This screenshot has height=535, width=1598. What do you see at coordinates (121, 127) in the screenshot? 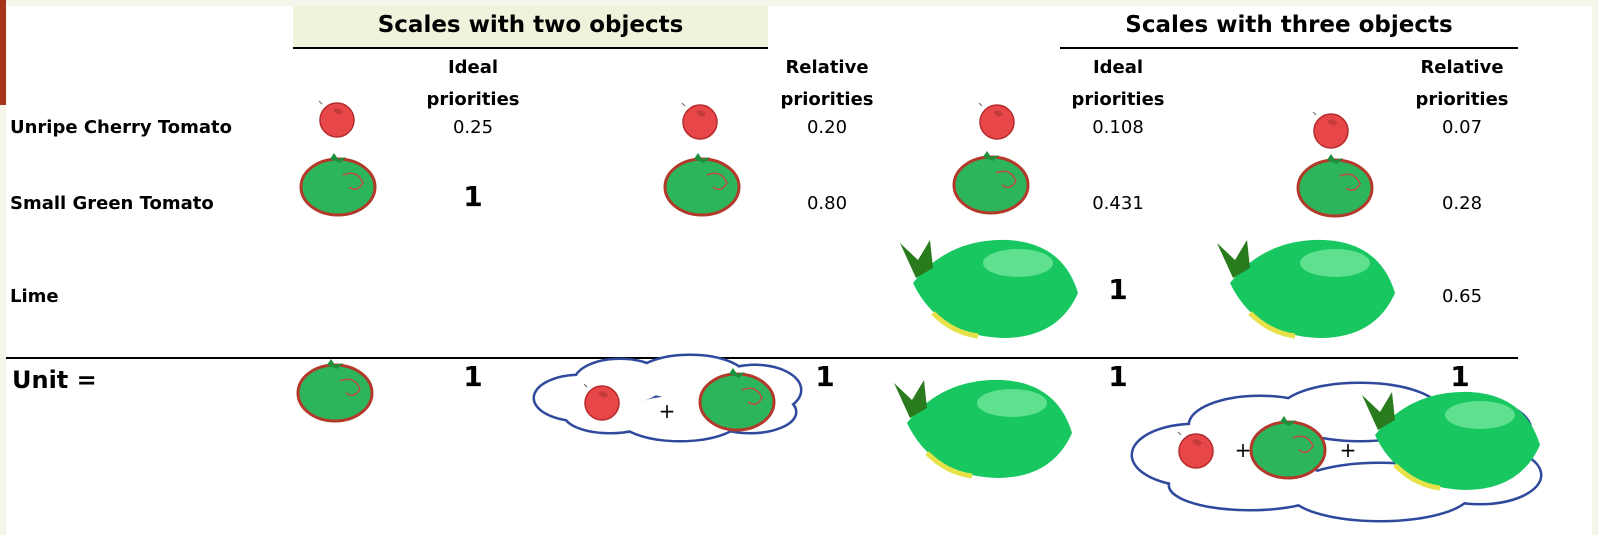
I see `row-label: Unripe Cherry Tomato` at bounding box center [121, 127].